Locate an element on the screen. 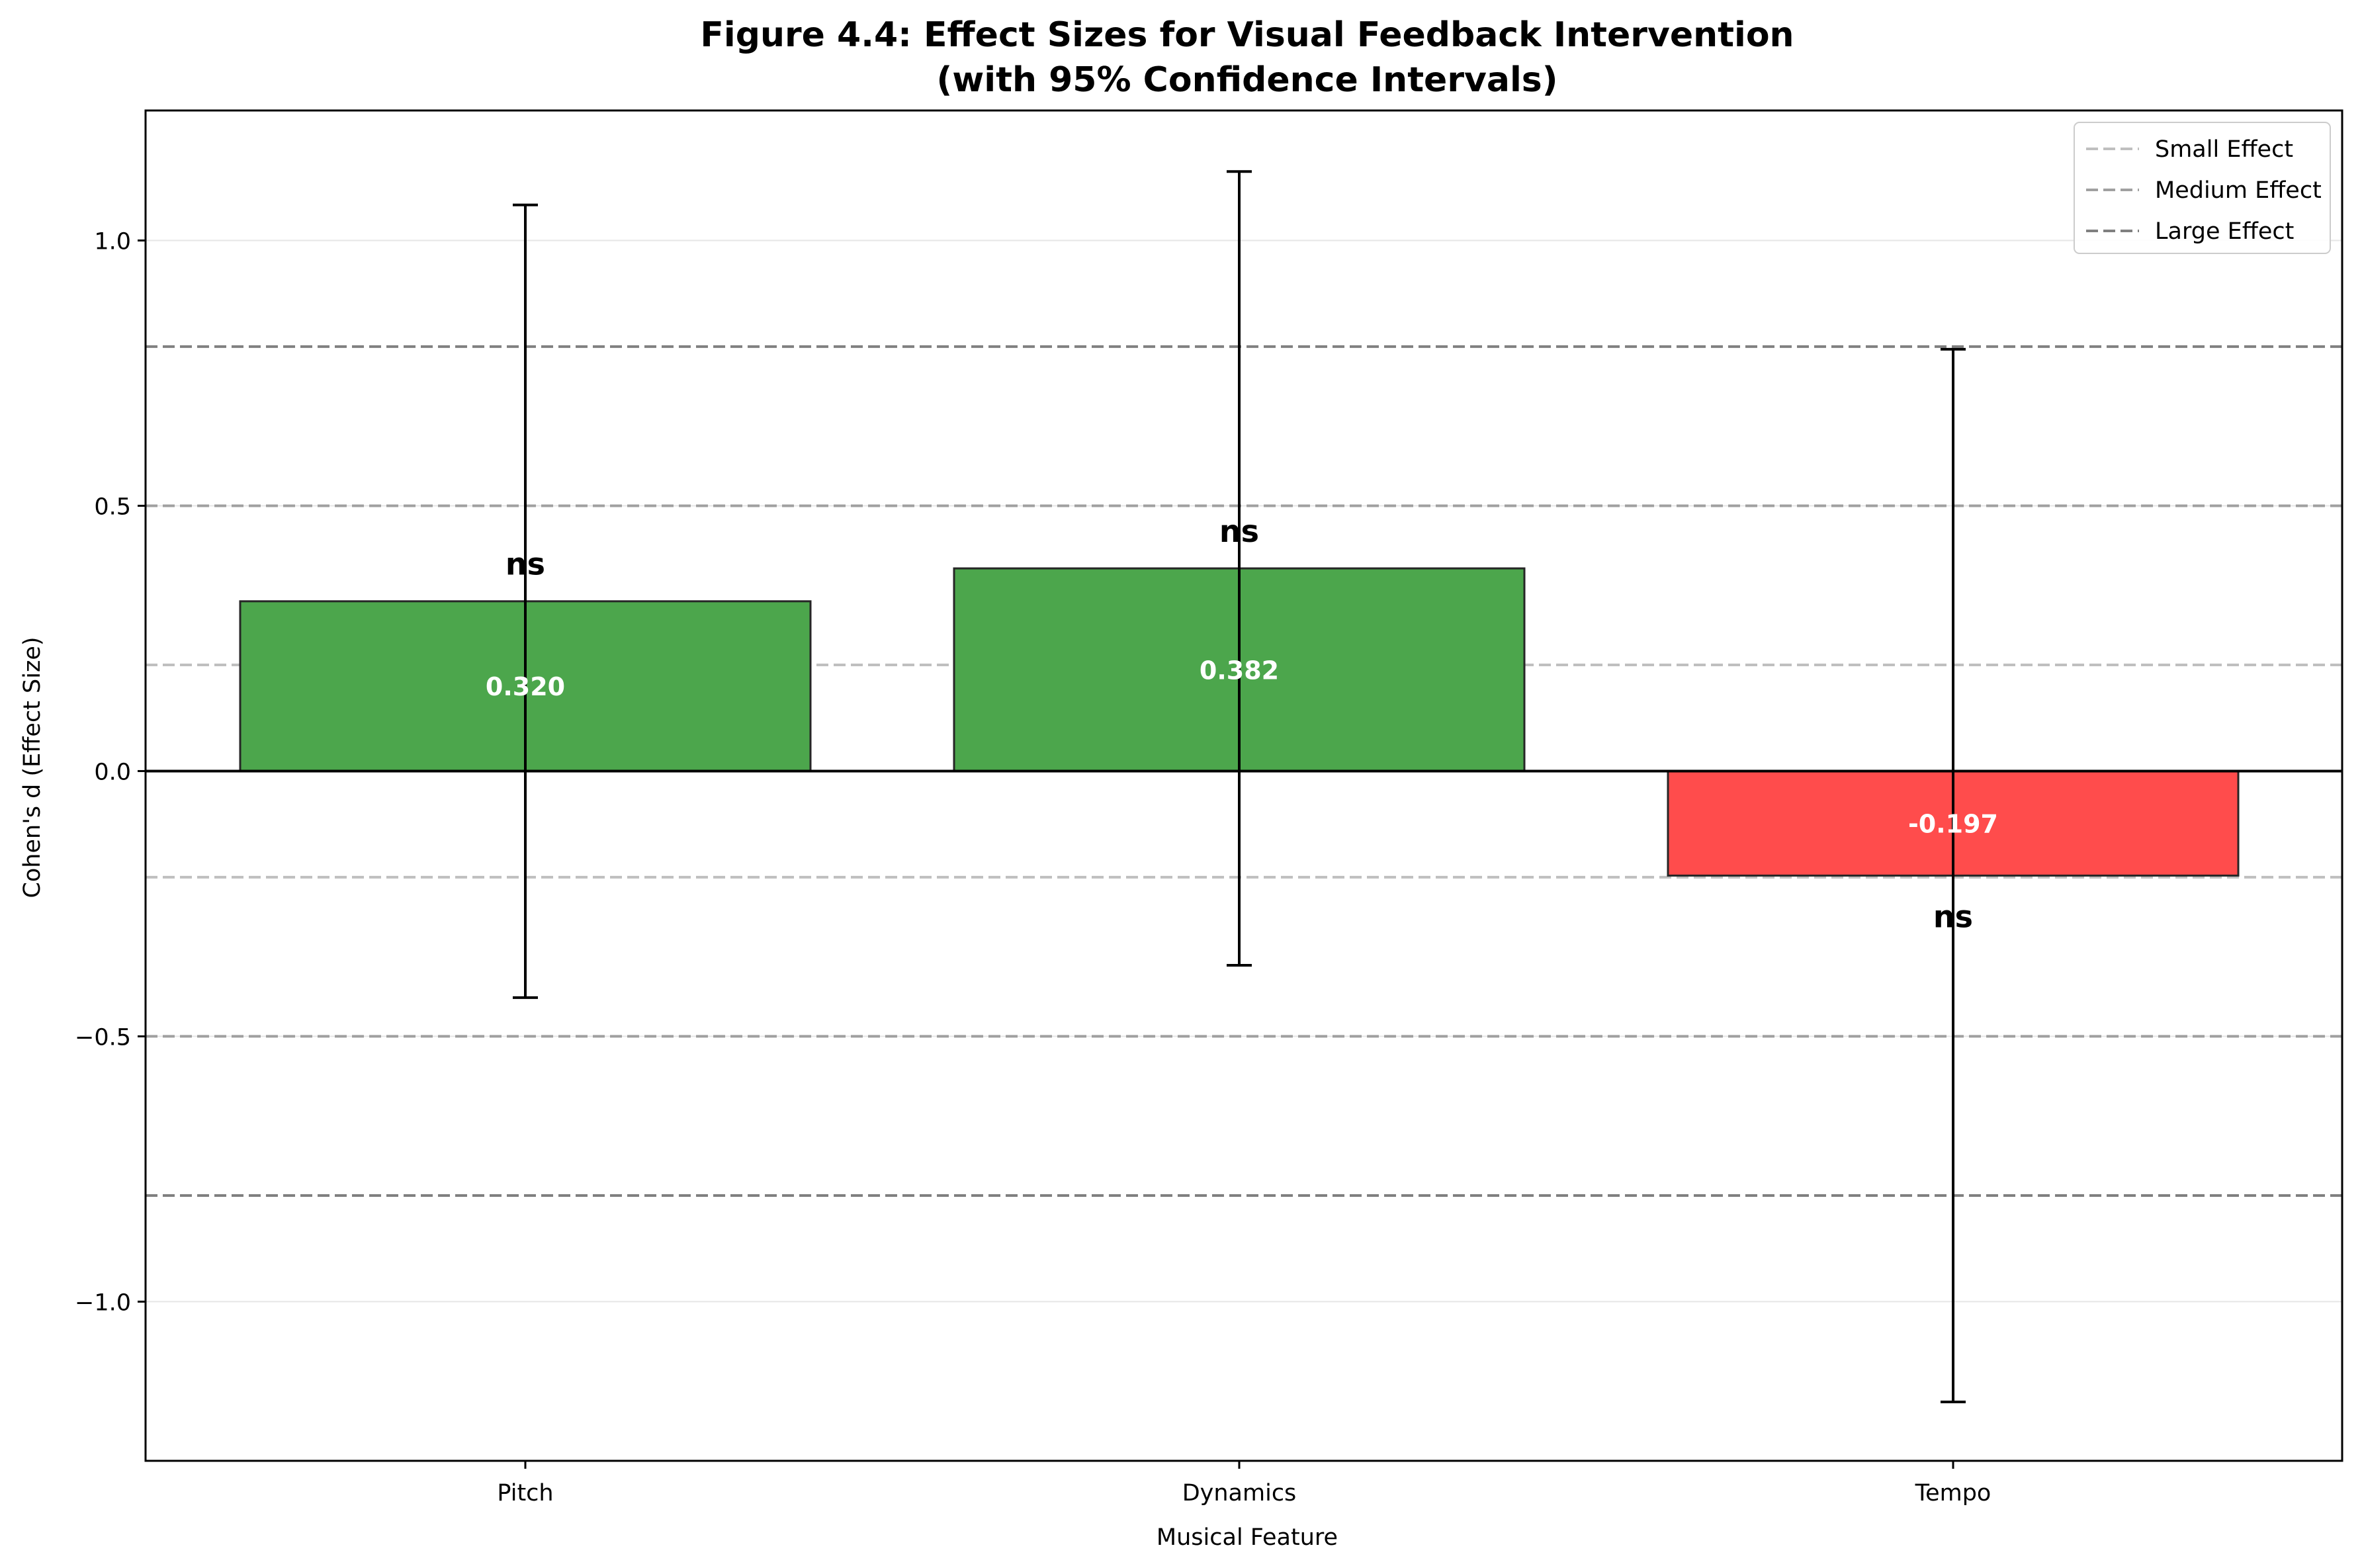  legend-box is located at coordinates (2202, 188).